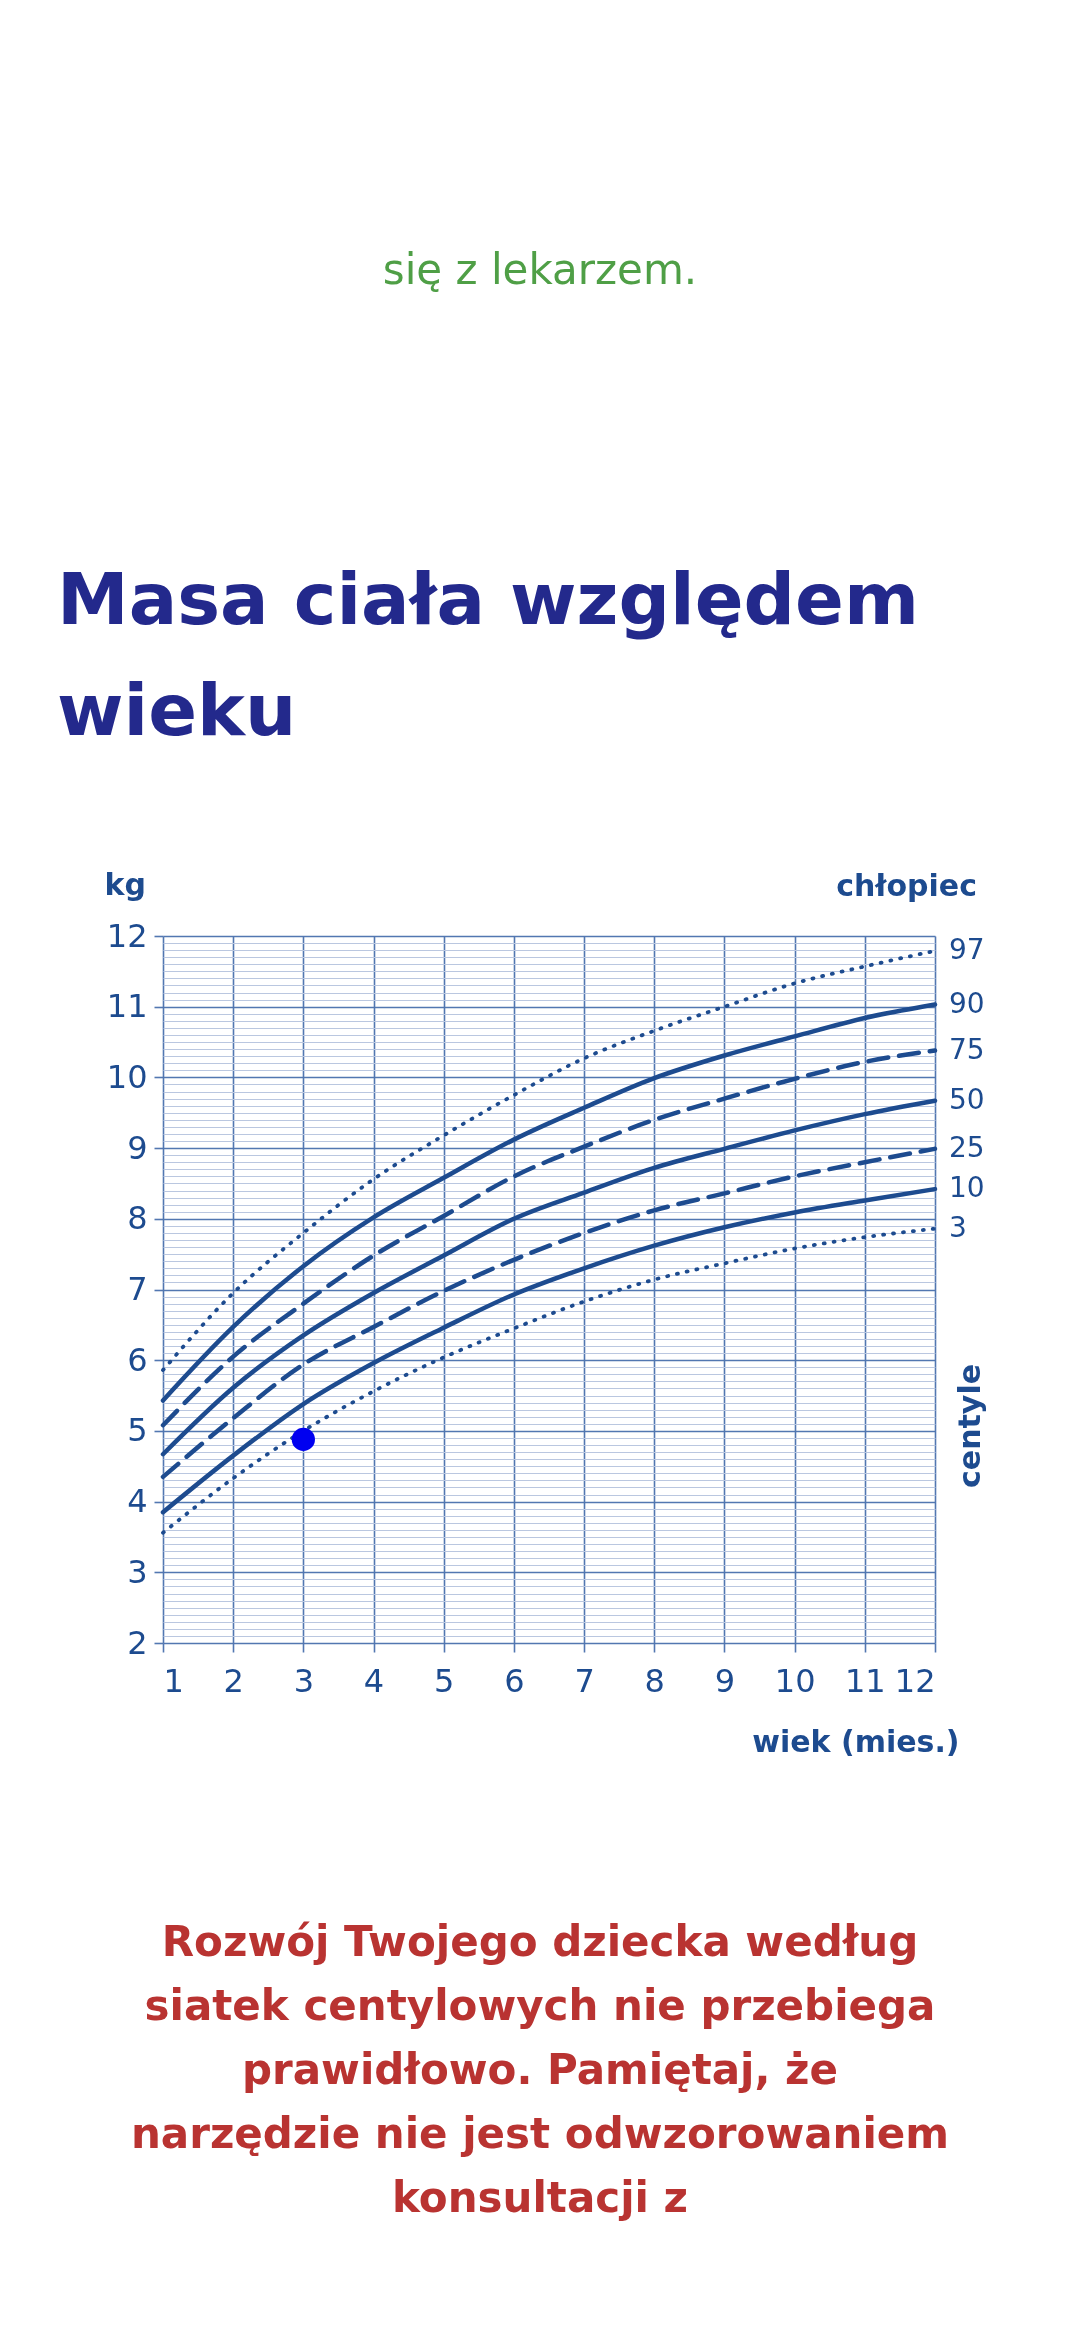 This screenshot has width=1080, height=2340. I want to click on x-tick-label: 2, so click(233, 1680).